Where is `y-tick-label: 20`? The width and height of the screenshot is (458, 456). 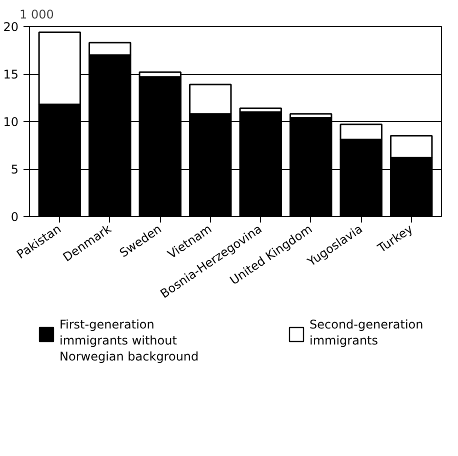
y-tick-label: 20 is located at coordinates (11, 27).